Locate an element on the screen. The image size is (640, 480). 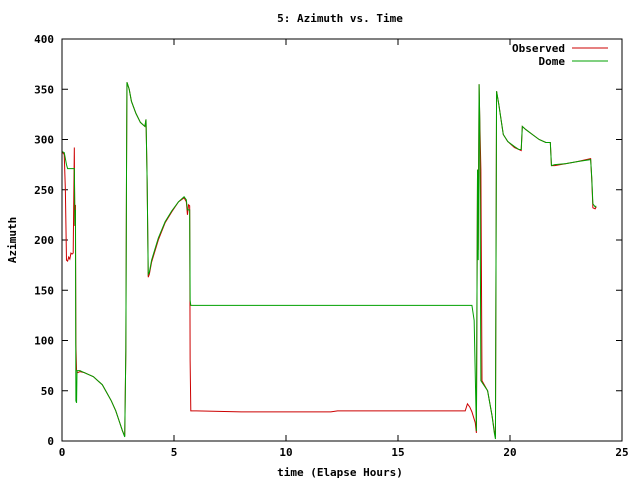
chart-title: 5: Azimuth vs. Time is located at coordinates (340, 18).